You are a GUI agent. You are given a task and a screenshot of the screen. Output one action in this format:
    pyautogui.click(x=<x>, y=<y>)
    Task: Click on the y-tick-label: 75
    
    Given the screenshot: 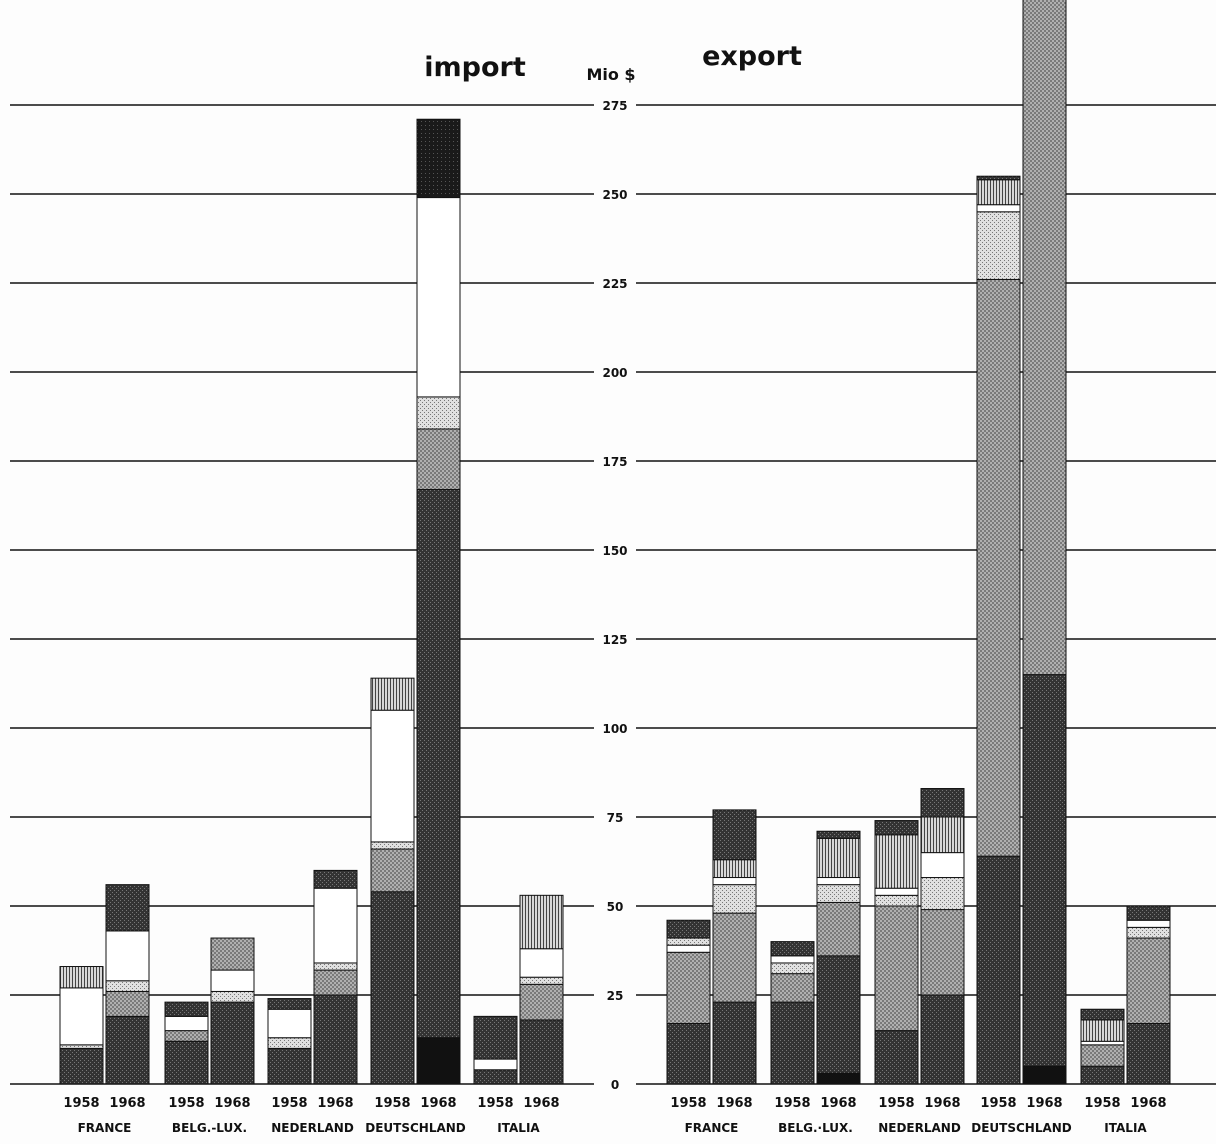 What is the action you would take?
    pyautogui.click(x=615, y=818)
    